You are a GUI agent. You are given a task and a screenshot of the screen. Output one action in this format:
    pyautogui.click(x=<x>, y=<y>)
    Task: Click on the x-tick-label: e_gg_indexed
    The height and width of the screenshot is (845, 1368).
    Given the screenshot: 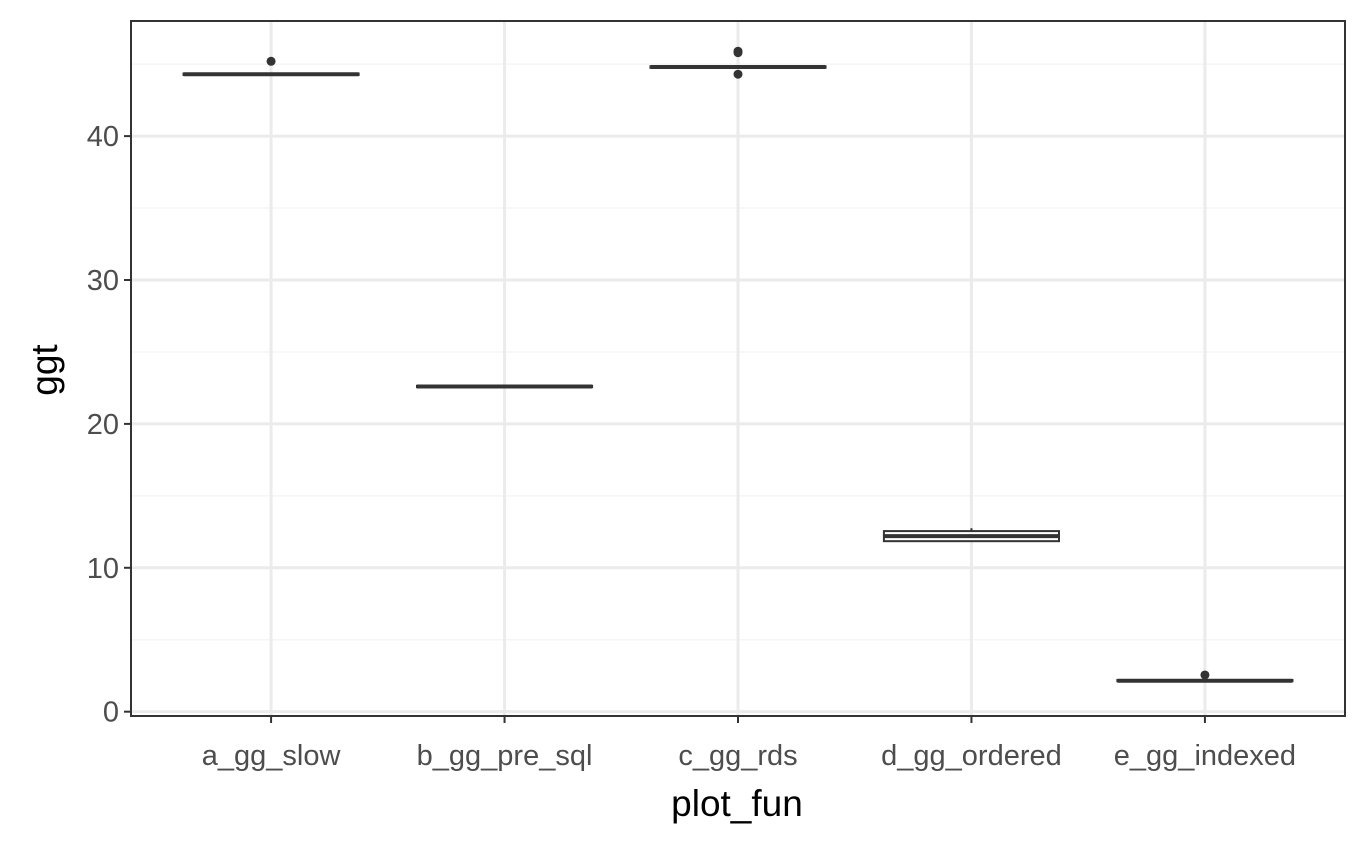 What is the action you would take?
    pyautogui.click(x=1205, y=756)
    